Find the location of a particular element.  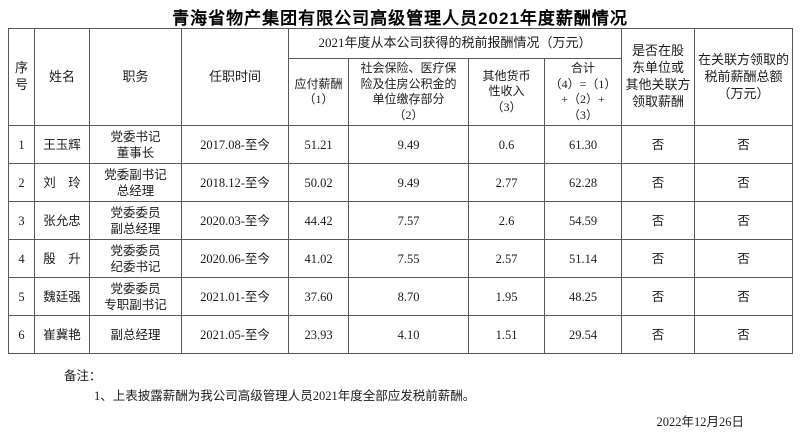

cell-position: 党委委员 纪委书记 is located at coordinates (135, 259).